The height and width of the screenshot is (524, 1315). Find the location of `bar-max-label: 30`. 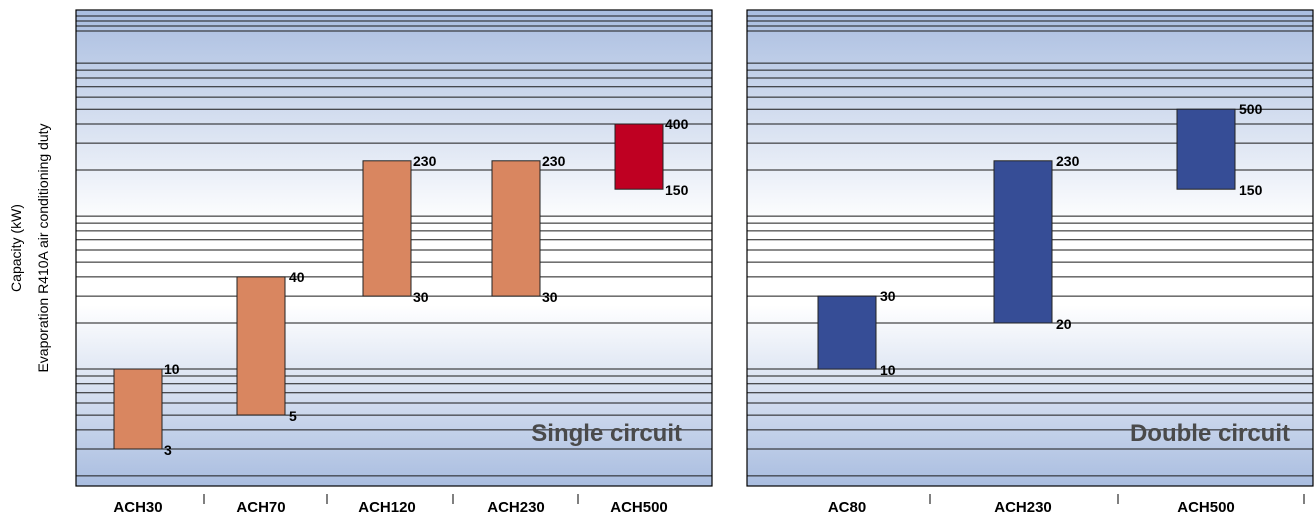

bar-max-label: 30 is located at coordinates (888, 296).